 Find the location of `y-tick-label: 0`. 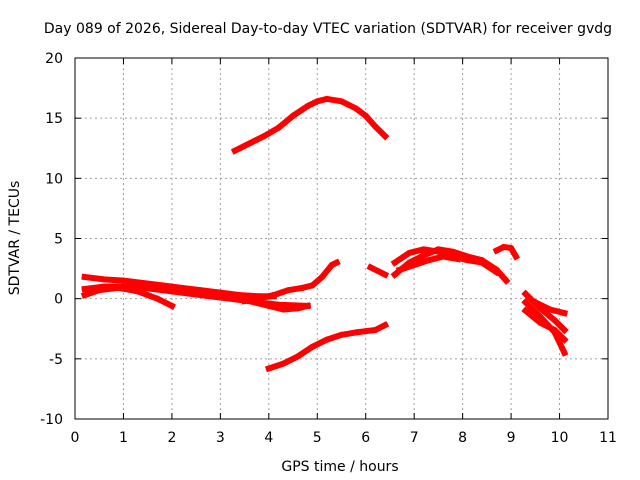

y-tick-label: 0 is located at coordinates (58, 300).